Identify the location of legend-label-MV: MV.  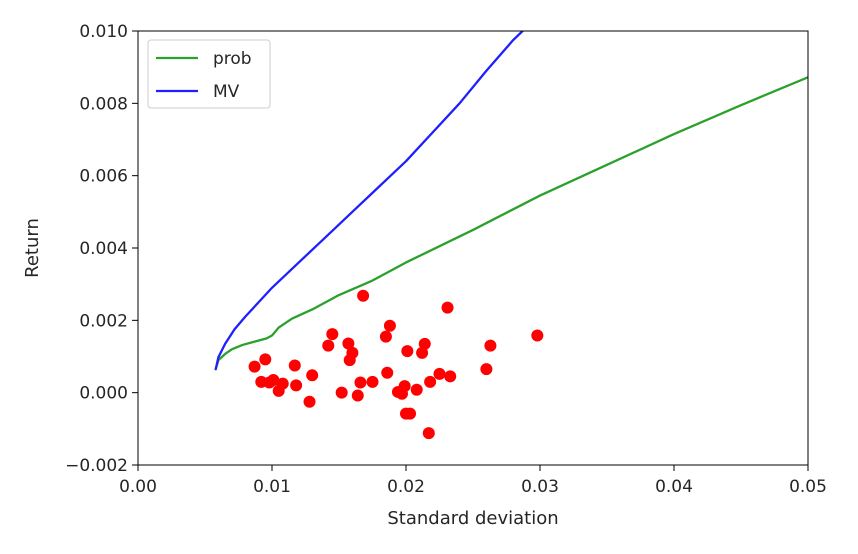
(226, 92).